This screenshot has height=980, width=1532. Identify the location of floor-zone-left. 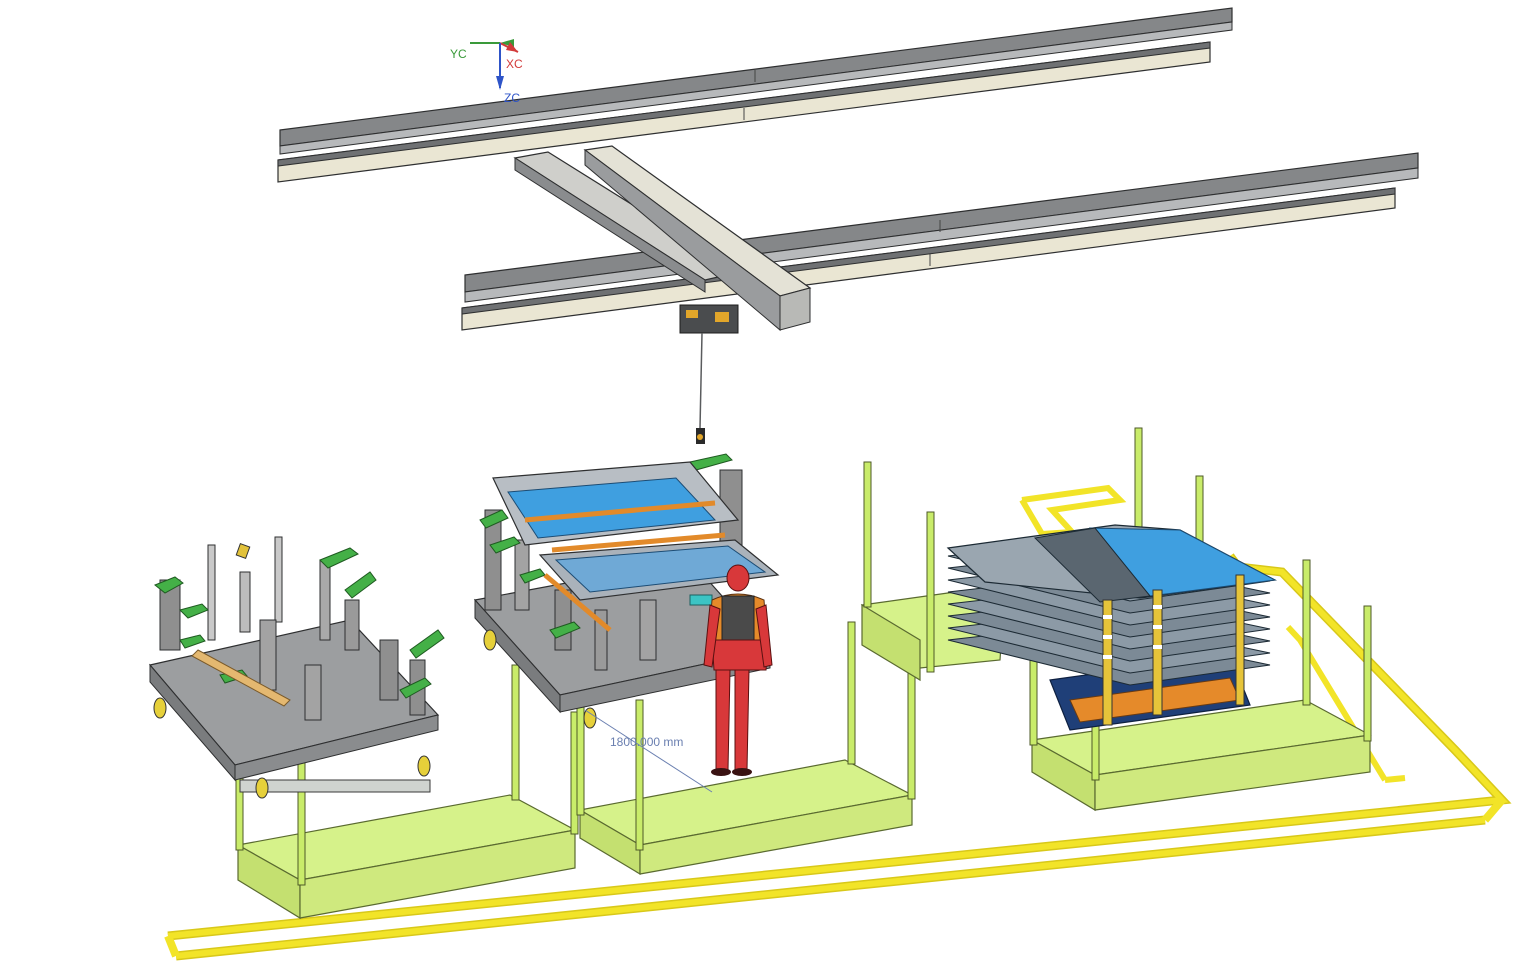
(407, 792).